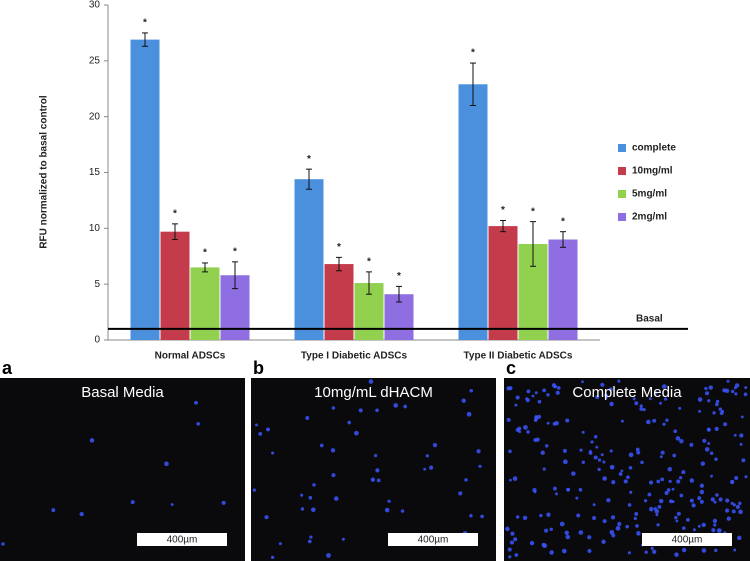 This screenshot has height=561, width=750. What do you see at coordinates (97, 340) in the screenshot?
I see `y-tick-label: 0` at bounding box center [97, 340].